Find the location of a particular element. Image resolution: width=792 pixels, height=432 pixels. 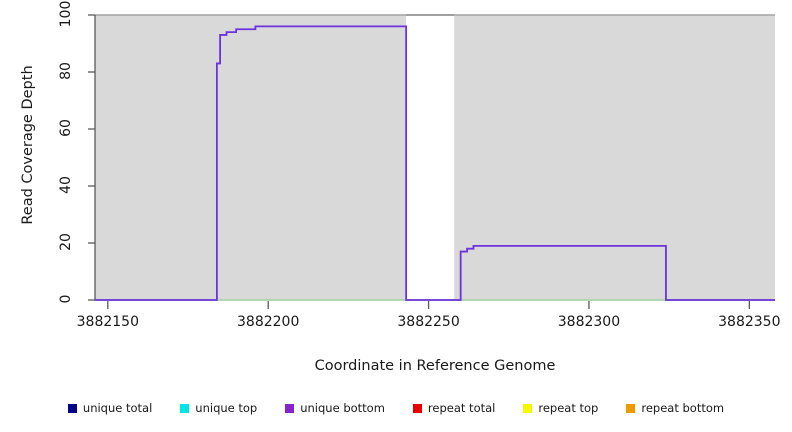

legend-item: repeat top is located at coordinates (560, 408).